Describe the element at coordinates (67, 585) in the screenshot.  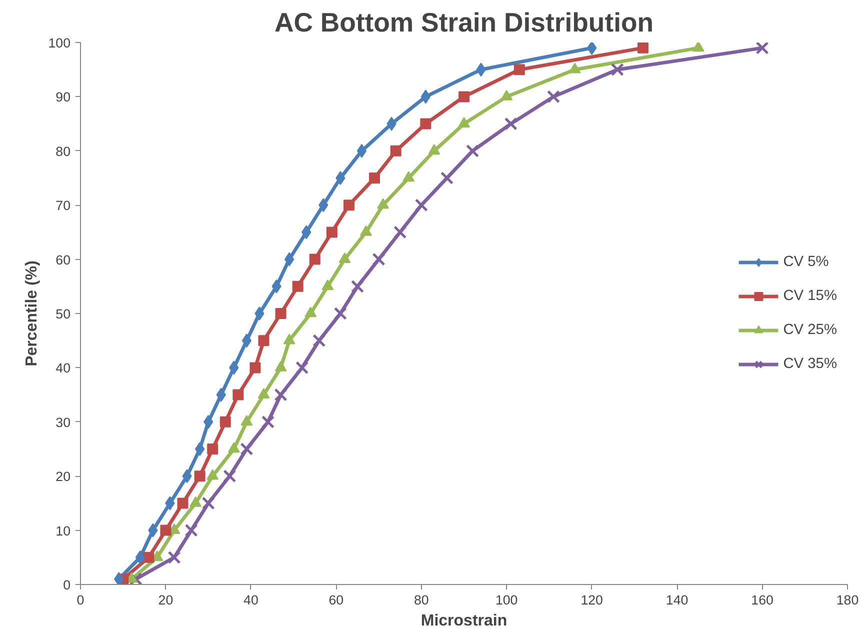
I see `y-tick-label: 0` at that location.